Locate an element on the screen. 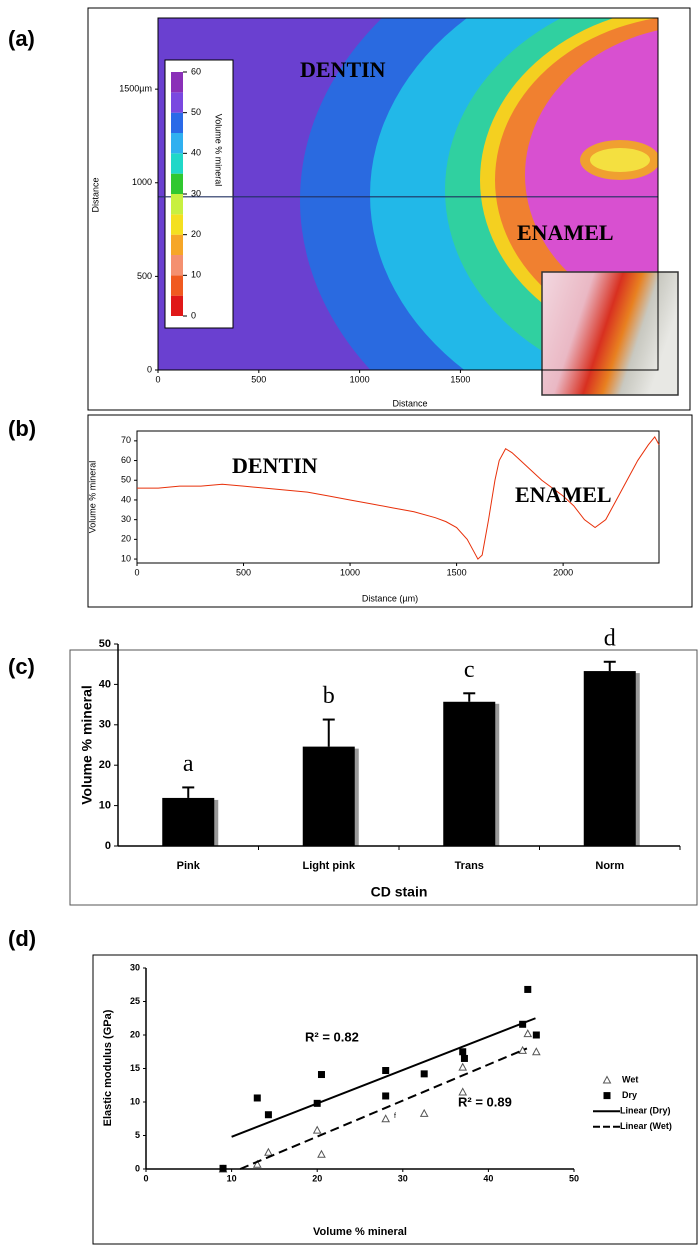  colorbar-label: Volume % mineral is located at coordinates (219, 150).